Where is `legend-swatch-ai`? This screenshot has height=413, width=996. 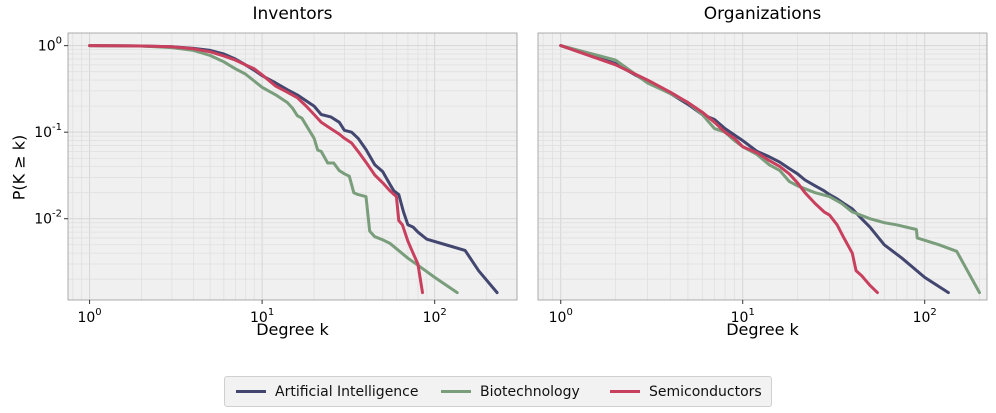
legend-swatch-ai is located at coordinates (251, 391).